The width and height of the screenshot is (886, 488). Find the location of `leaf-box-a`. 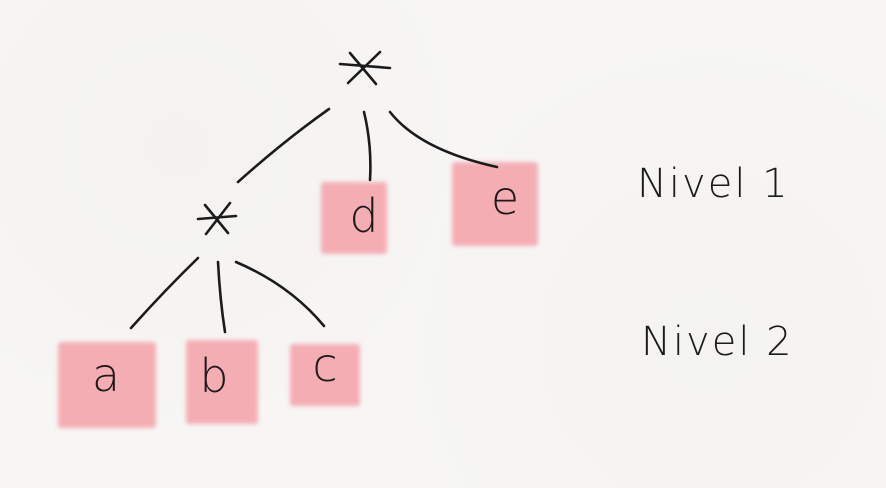

leaf-box-a is located at coordinates (107, 385).